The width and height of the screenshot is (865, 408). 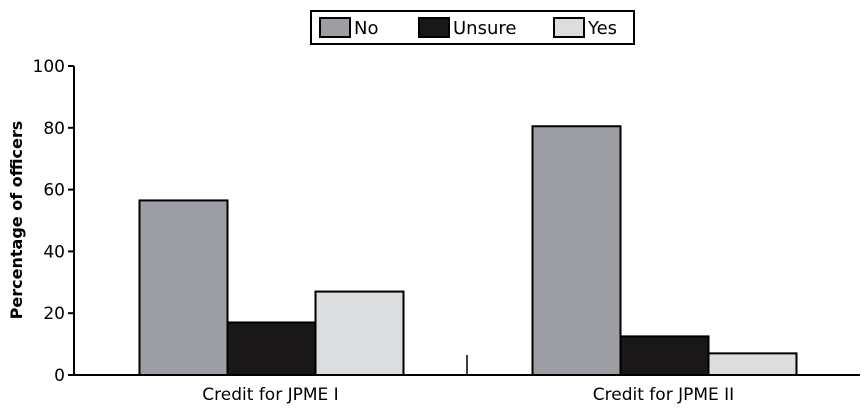 I want to click on bar-unsure-credit-for-jpme-ii, so click(x=664, y=355).